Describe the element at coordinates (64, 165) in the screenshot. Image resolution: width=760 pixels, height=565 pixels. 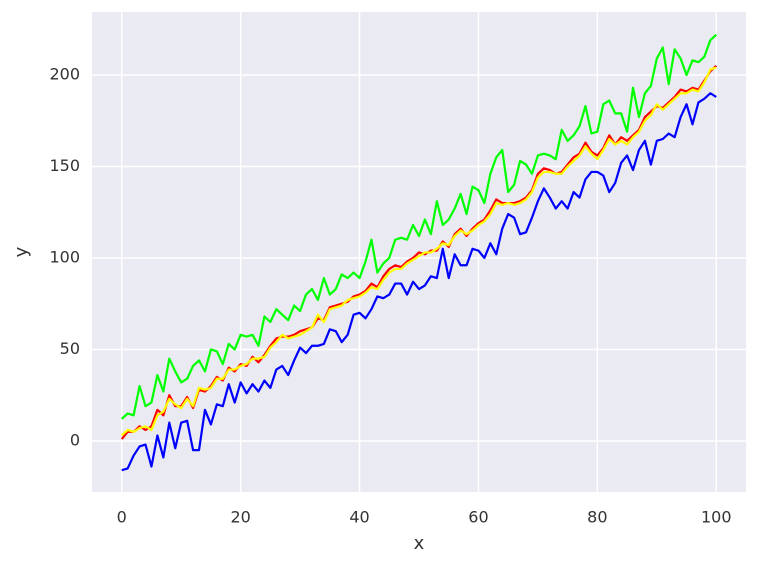
I see `y-tick-label: 150` at that location.